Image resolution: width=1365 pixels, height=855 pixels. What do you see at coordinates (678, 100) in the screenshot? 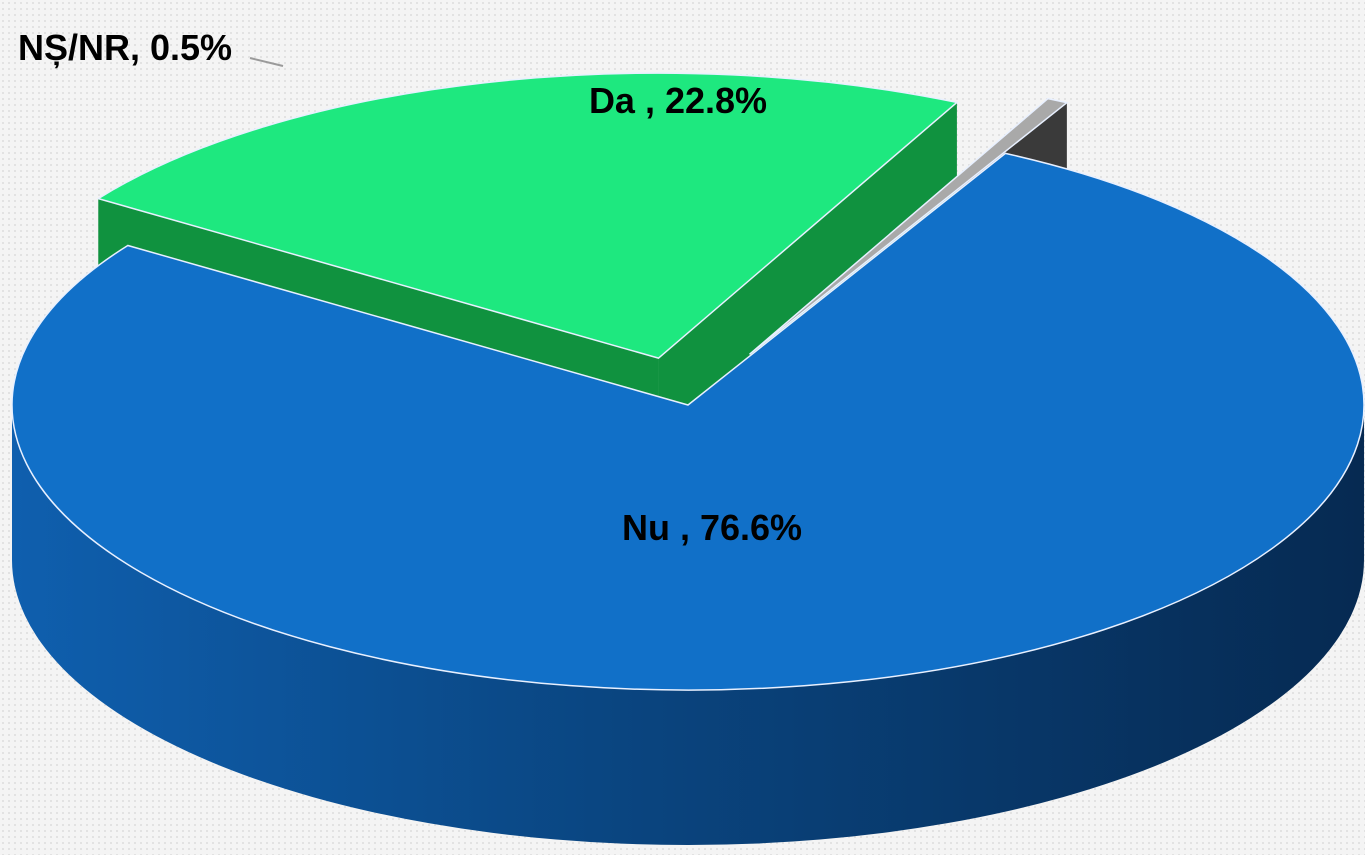
I see `slice-label-da: Da , 22.8%` at bounding box center [678, 100].